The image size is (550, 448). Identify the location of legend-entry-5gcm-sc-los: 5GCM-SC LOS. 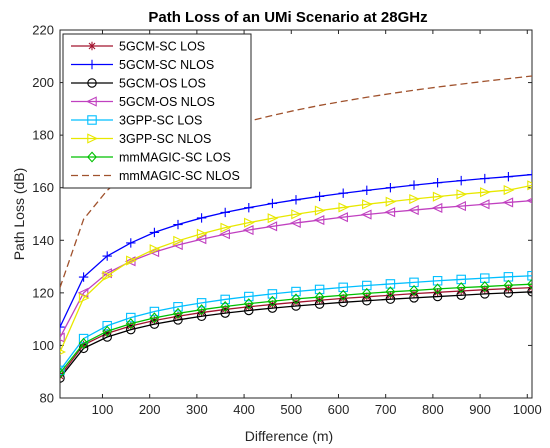
(138, 47).